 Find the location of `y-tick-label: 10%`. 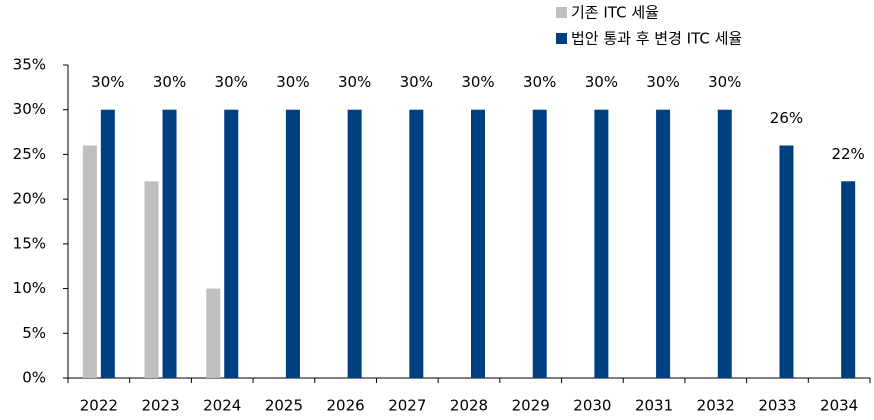

y-tick-label: 10% is located at coordinates (29, 288).